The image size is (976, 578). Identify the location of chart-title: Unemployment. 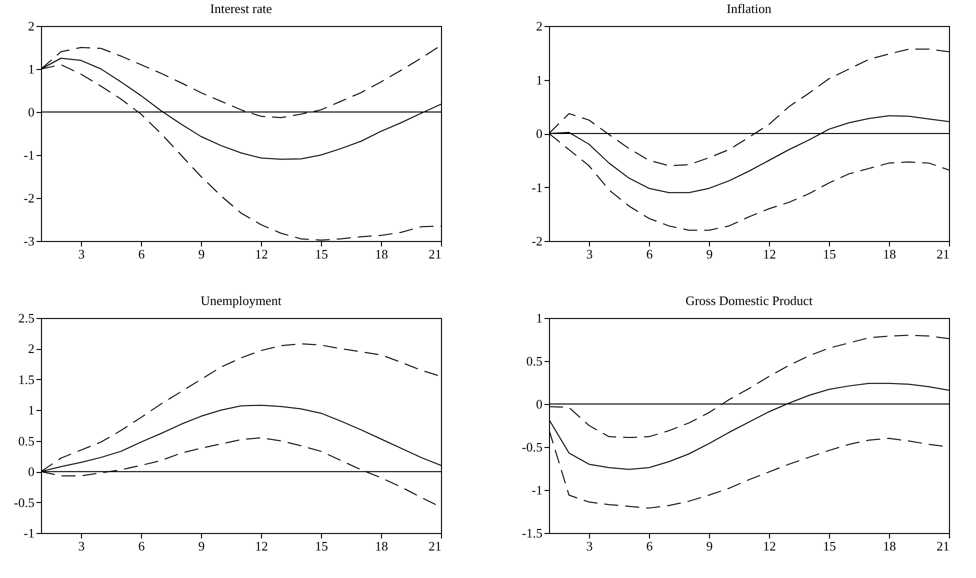
(241, 300).